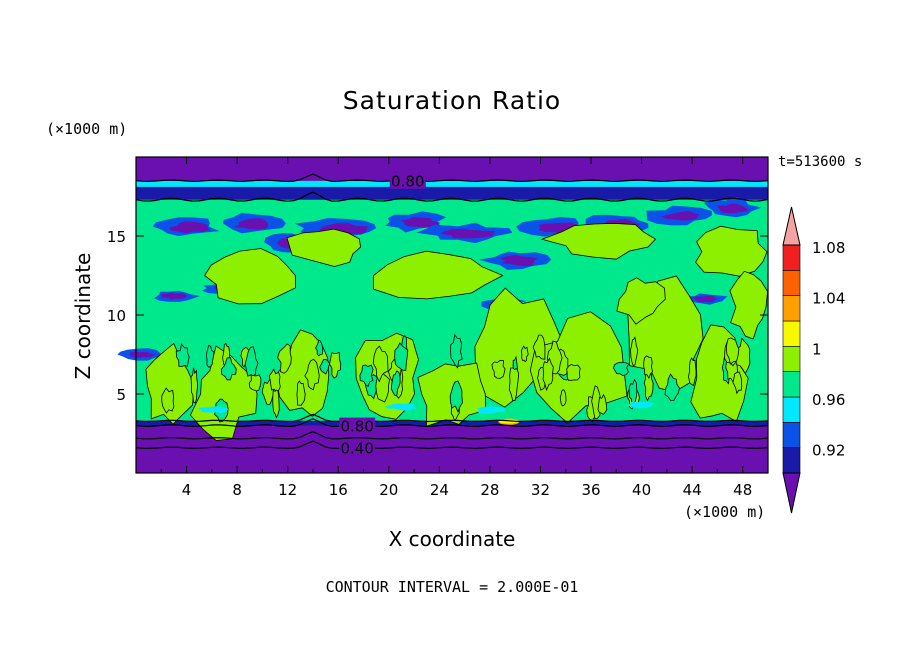 This screenshot has width=904, height=654. What do you see at coordinates (439, 490) in the screenshot?
I see `x-tick-label-5: 24` at bounding box center [439, 490].